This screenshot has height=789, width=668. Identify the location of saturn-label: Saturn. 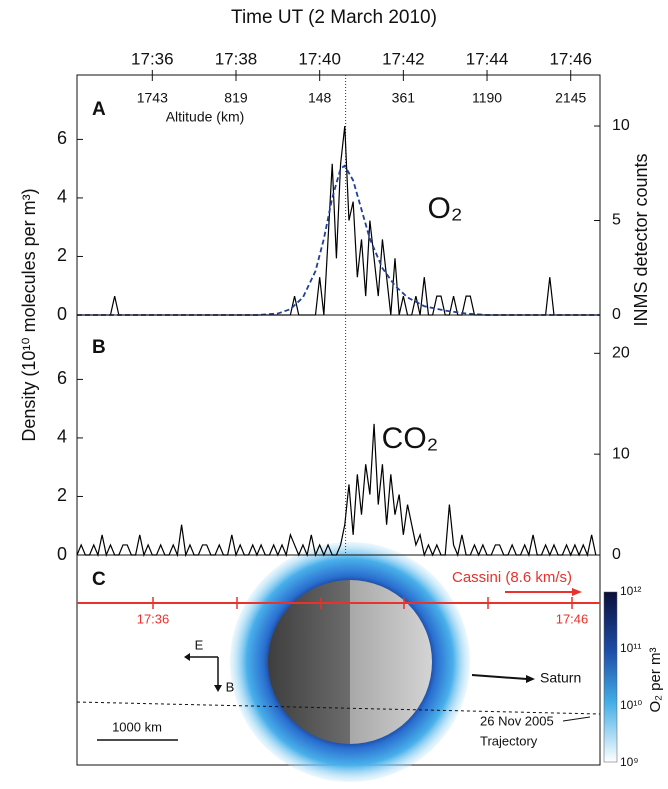
(560, 678).